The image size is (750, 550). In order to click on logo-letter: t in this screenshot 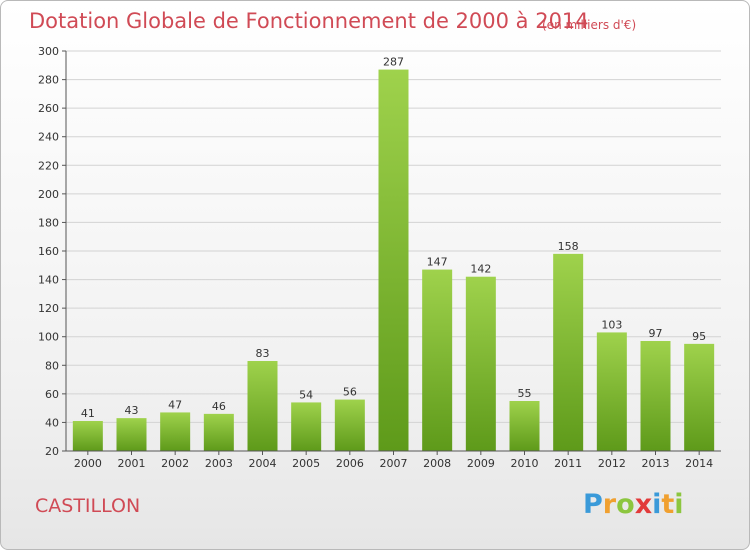, I will do `click(668, 504)`.